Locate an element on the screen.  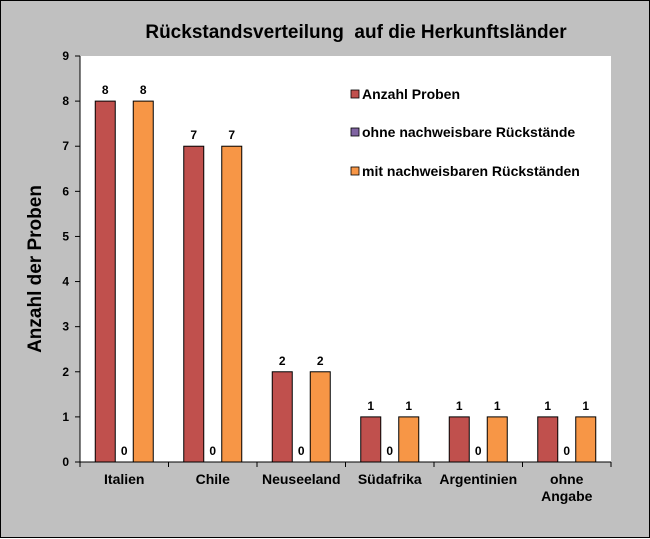
x-tick-label: Südafrika is located at coordinates (390, 479).